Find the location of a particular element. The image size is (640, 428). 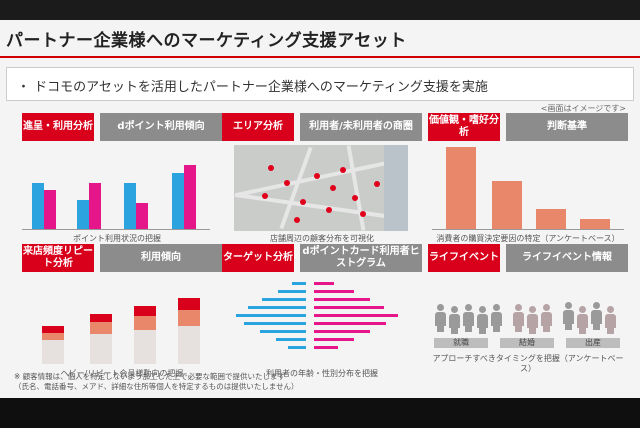

panel-point-usage: 進呈・利用分析 dポイント利用傾向 ポイント利用状況の把握 is located at coordinates (122, 178).